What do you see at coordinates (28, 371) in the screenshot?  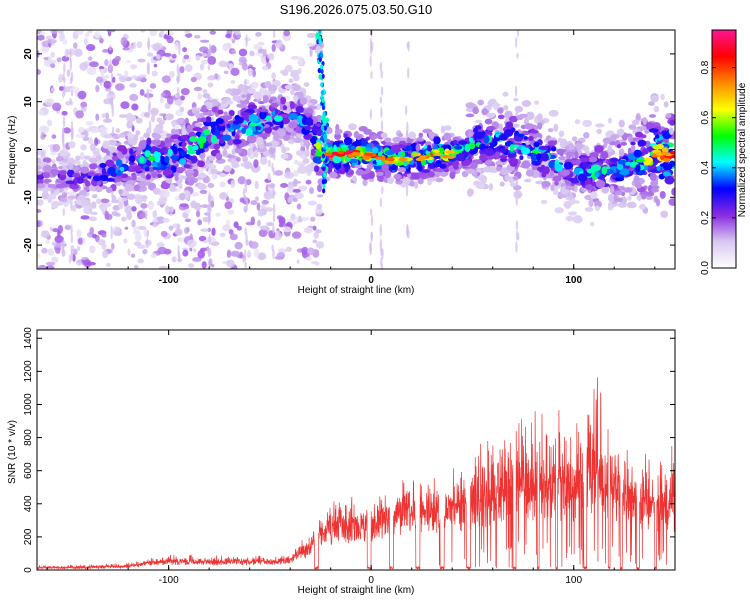 I see `snr-y-tick-label: 1200` at bounding box center [28, 371].